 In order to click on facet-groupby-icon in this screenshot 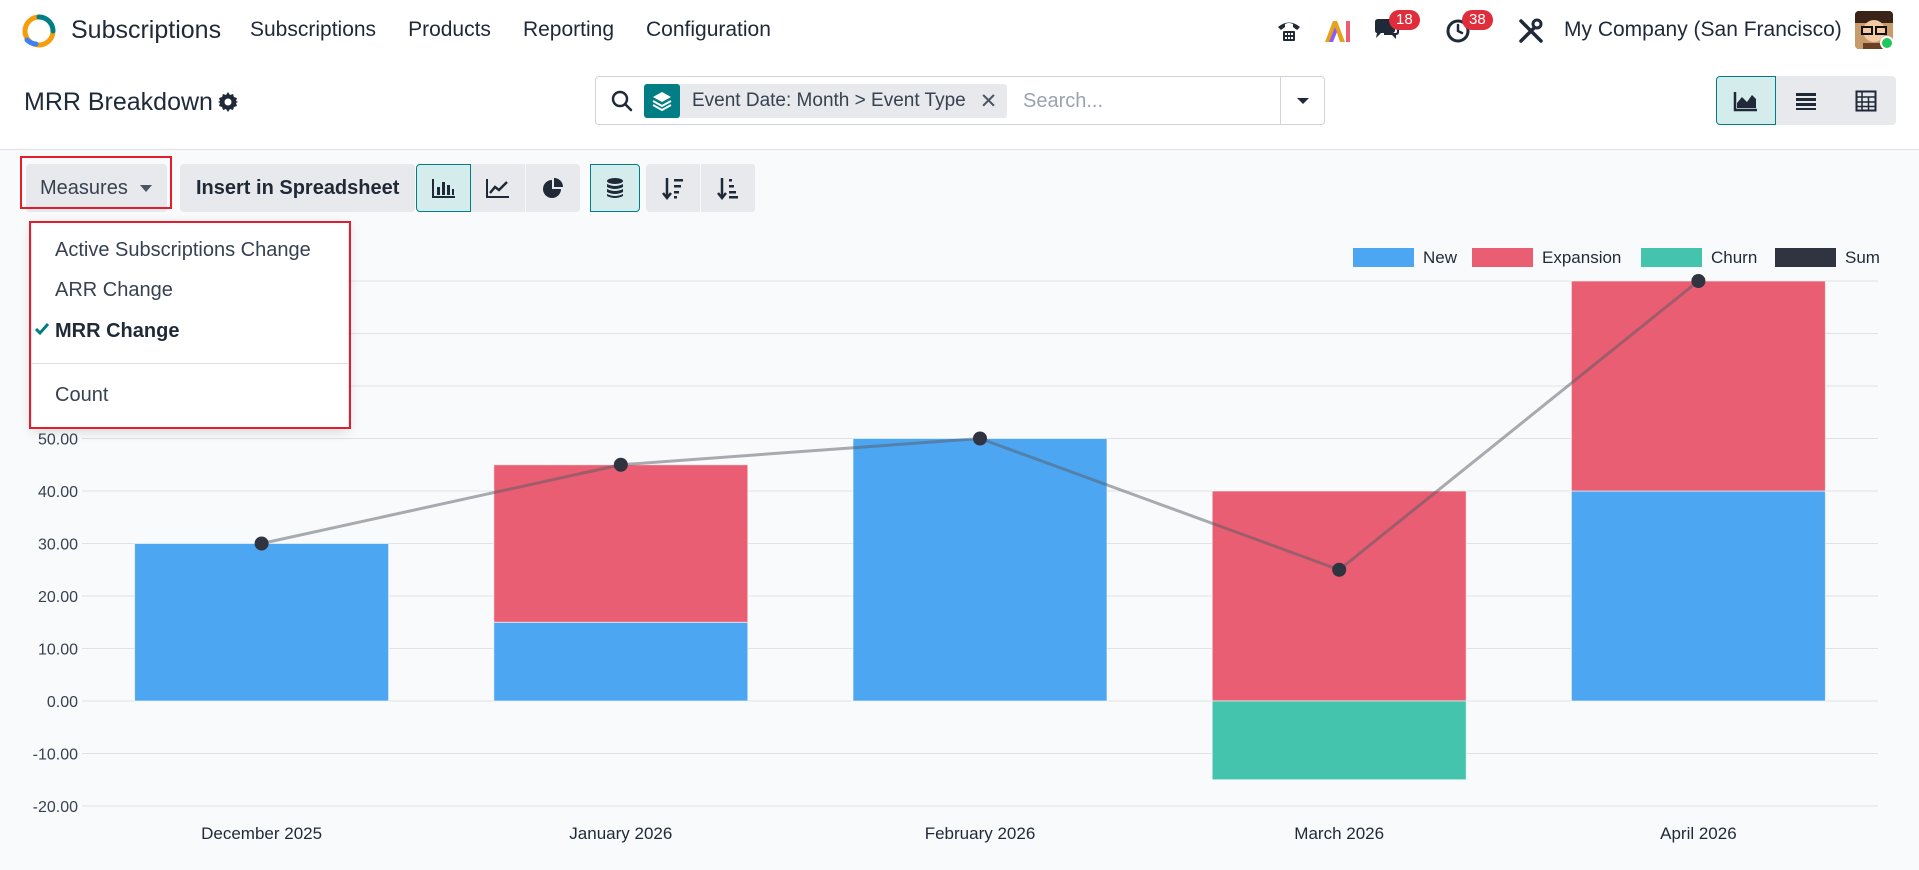, I will do `click(662, 101)`.